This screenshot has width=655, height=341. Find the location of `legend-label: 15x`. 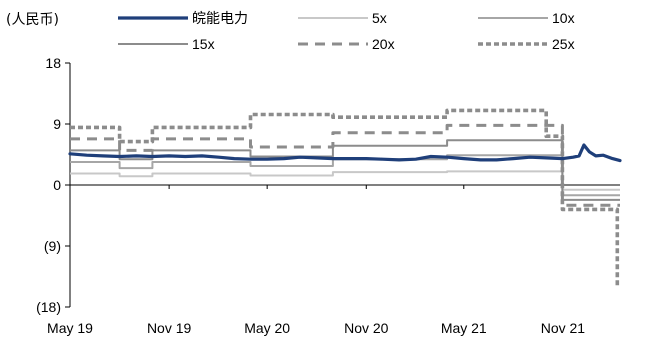

legend-label: 15x is located at coordinates (203, 44).